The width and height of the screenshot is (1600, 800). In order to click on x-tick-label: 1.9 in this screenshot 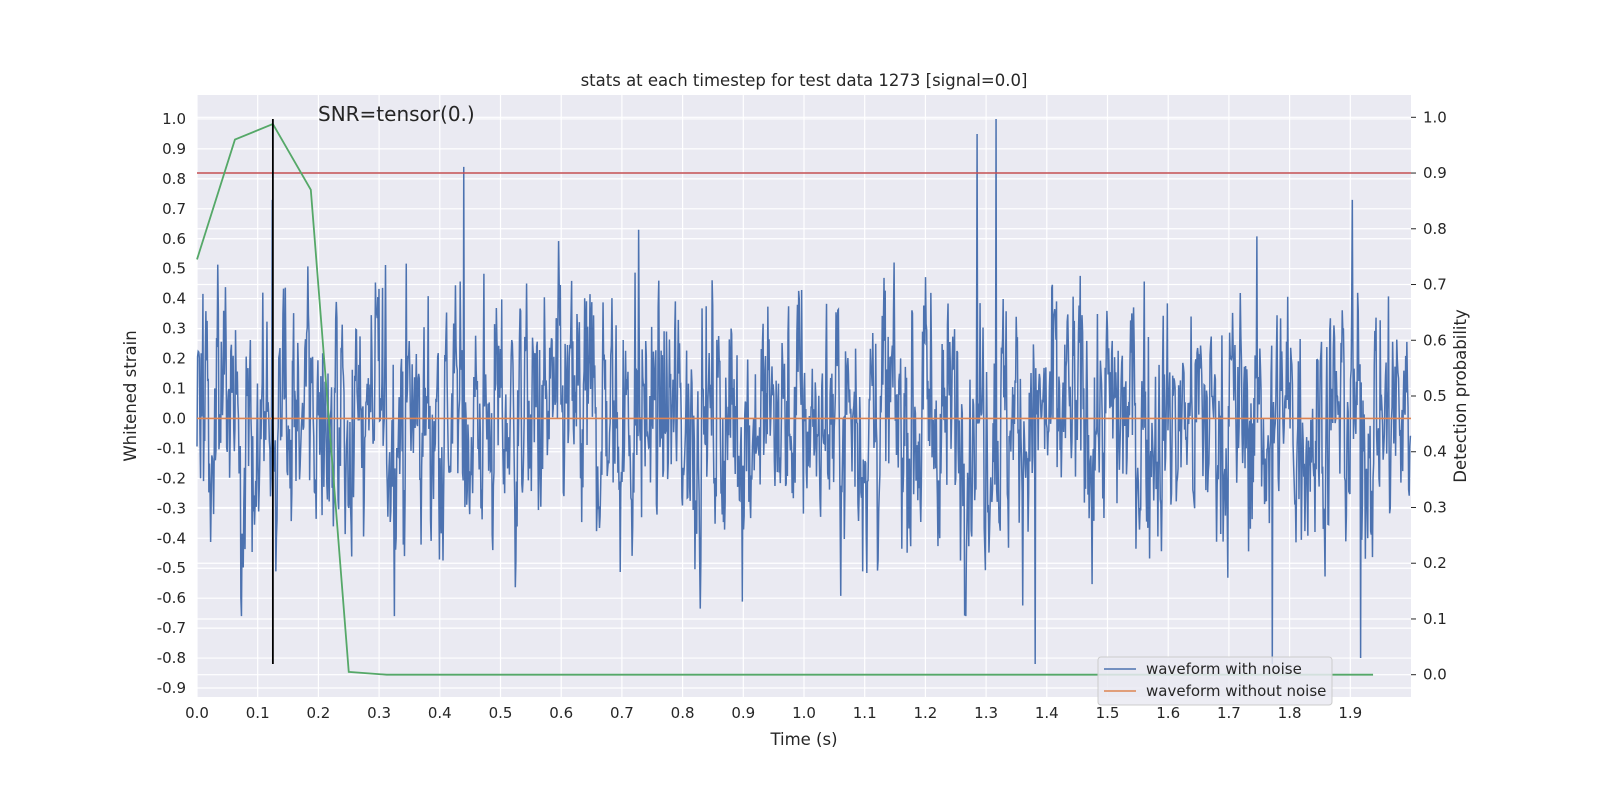, I will do `click(1350, 713)`.